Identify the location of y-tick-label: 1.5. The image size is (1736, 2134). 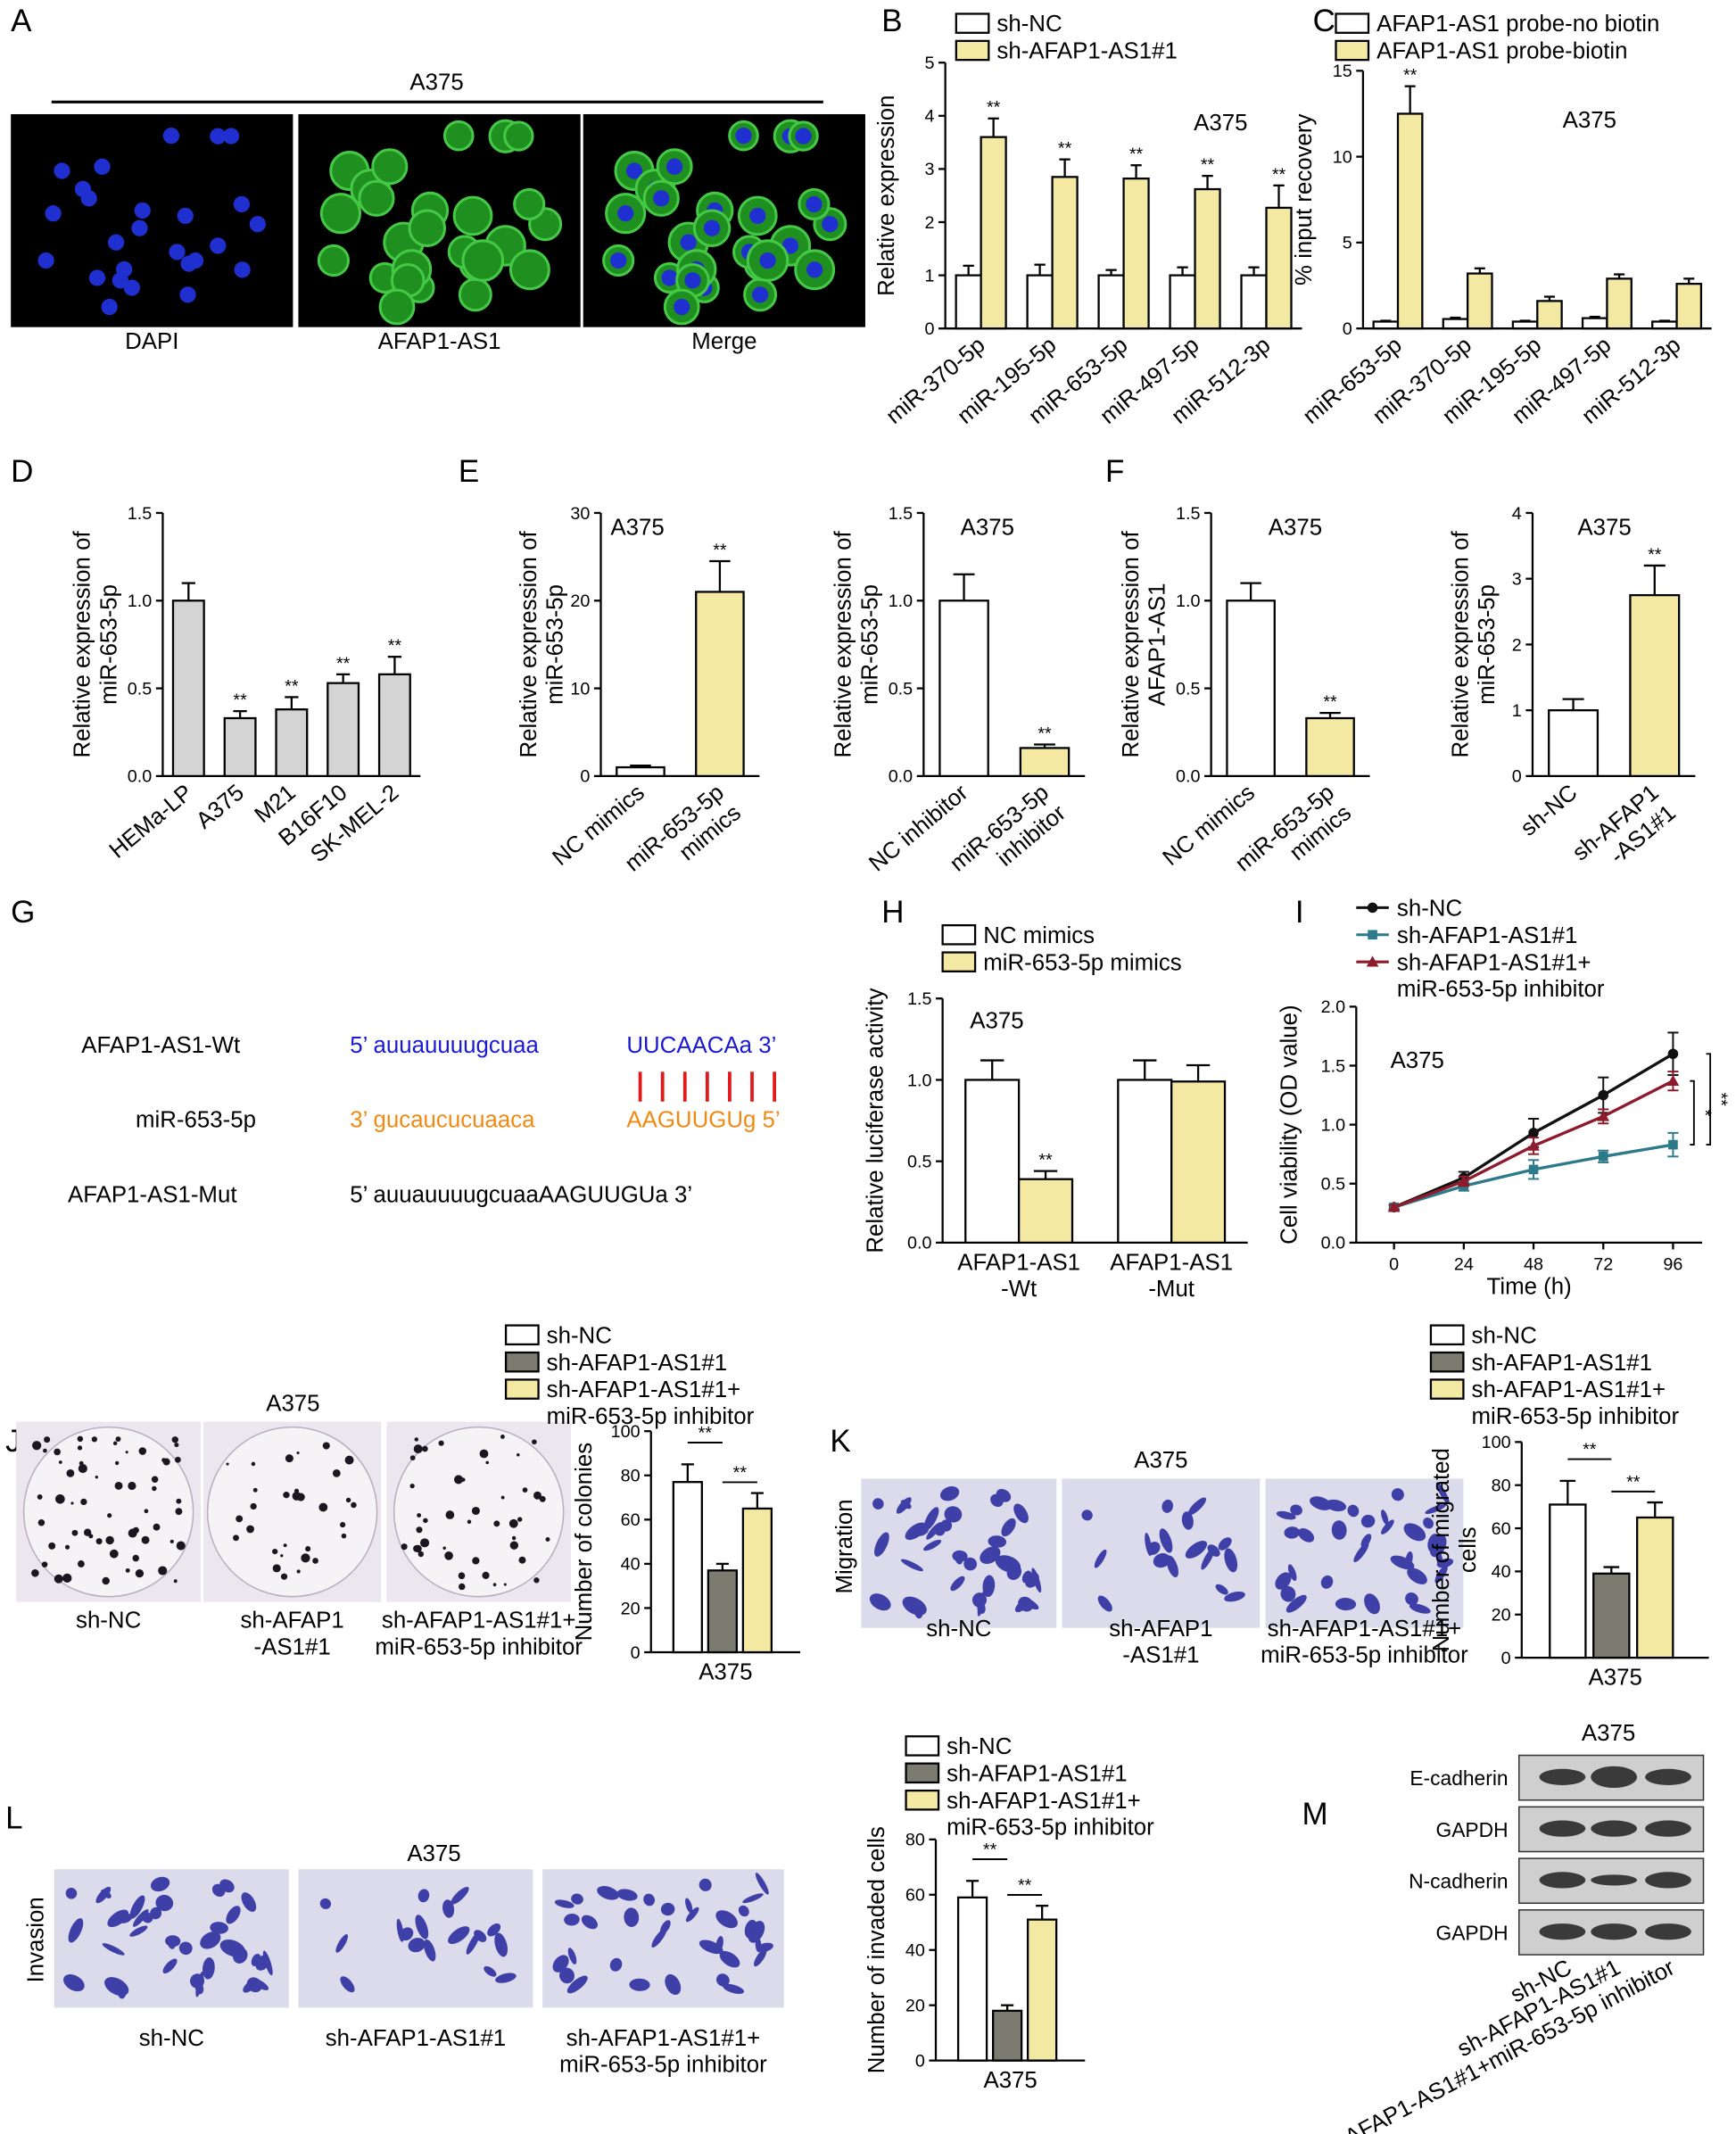
(140, 514).